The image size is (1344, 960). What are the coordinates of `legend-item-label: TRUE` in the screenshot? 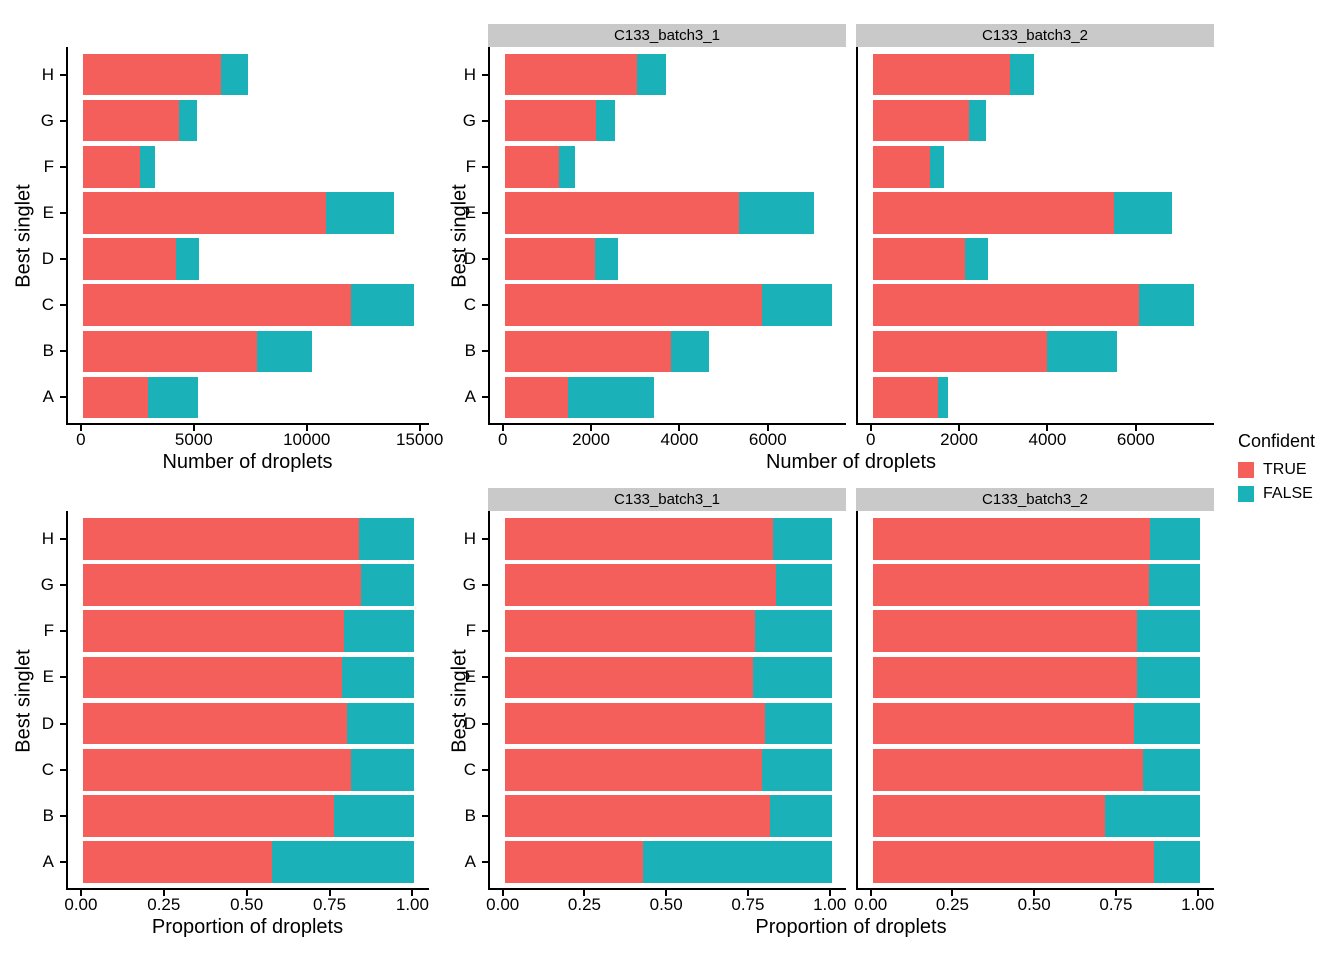 It's located at (1285, 469).